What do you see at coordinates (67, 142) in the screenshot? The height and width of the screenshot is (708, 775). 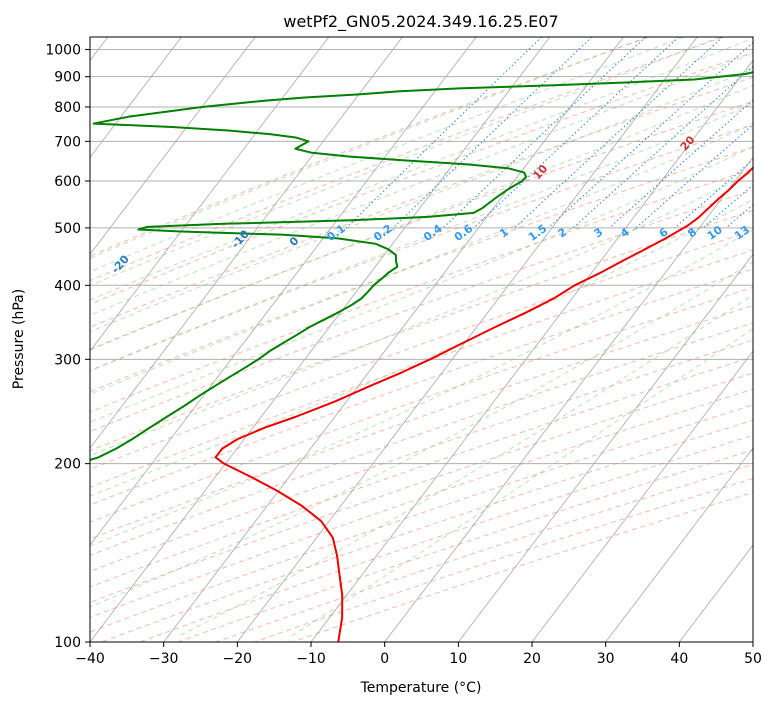 I see `y-tick-label: 700` at bounding box center [67, 142].